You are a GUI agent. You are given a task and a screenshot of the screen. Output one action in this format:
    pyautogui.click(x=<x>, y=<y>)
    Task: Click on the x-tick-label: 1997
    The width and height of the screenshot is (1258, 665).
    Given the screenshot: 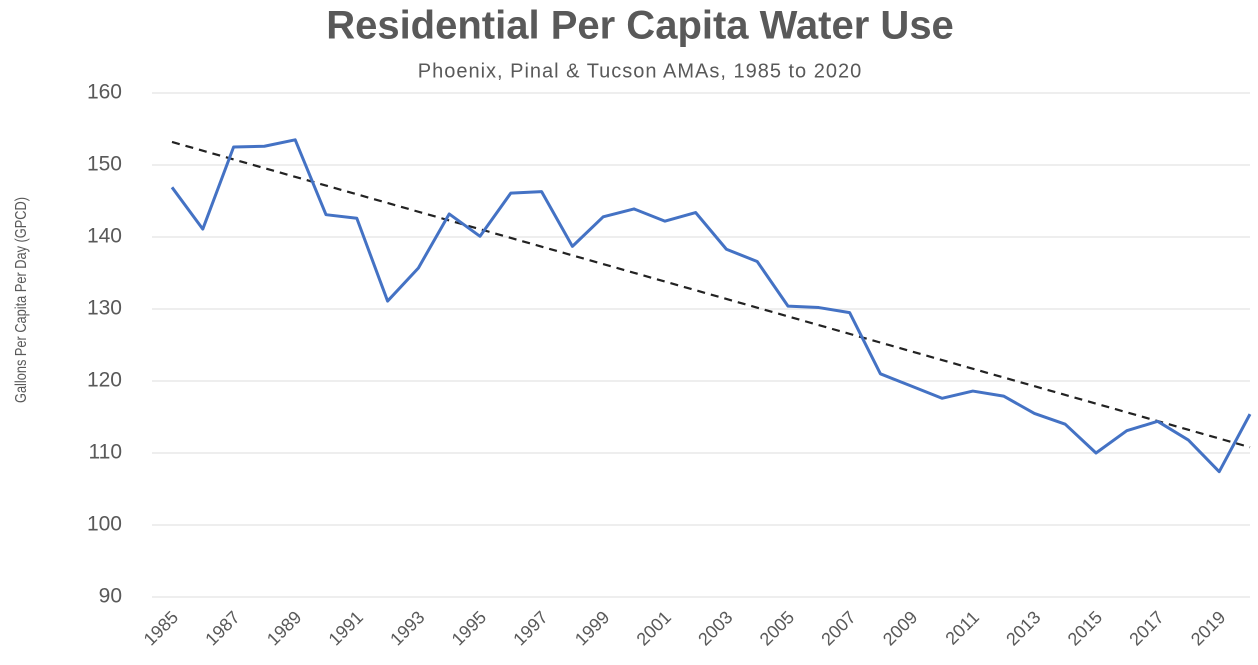 What is the action you would take?
    pyautogui.click(x=530, y=628)
    